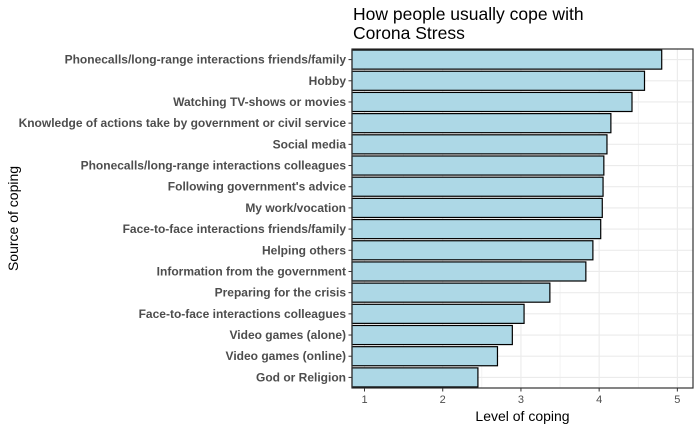 This screenshot has width=700, height=432. I want to click on y-category-label: Face-to-face interactions friends/family, so click(235, 229).